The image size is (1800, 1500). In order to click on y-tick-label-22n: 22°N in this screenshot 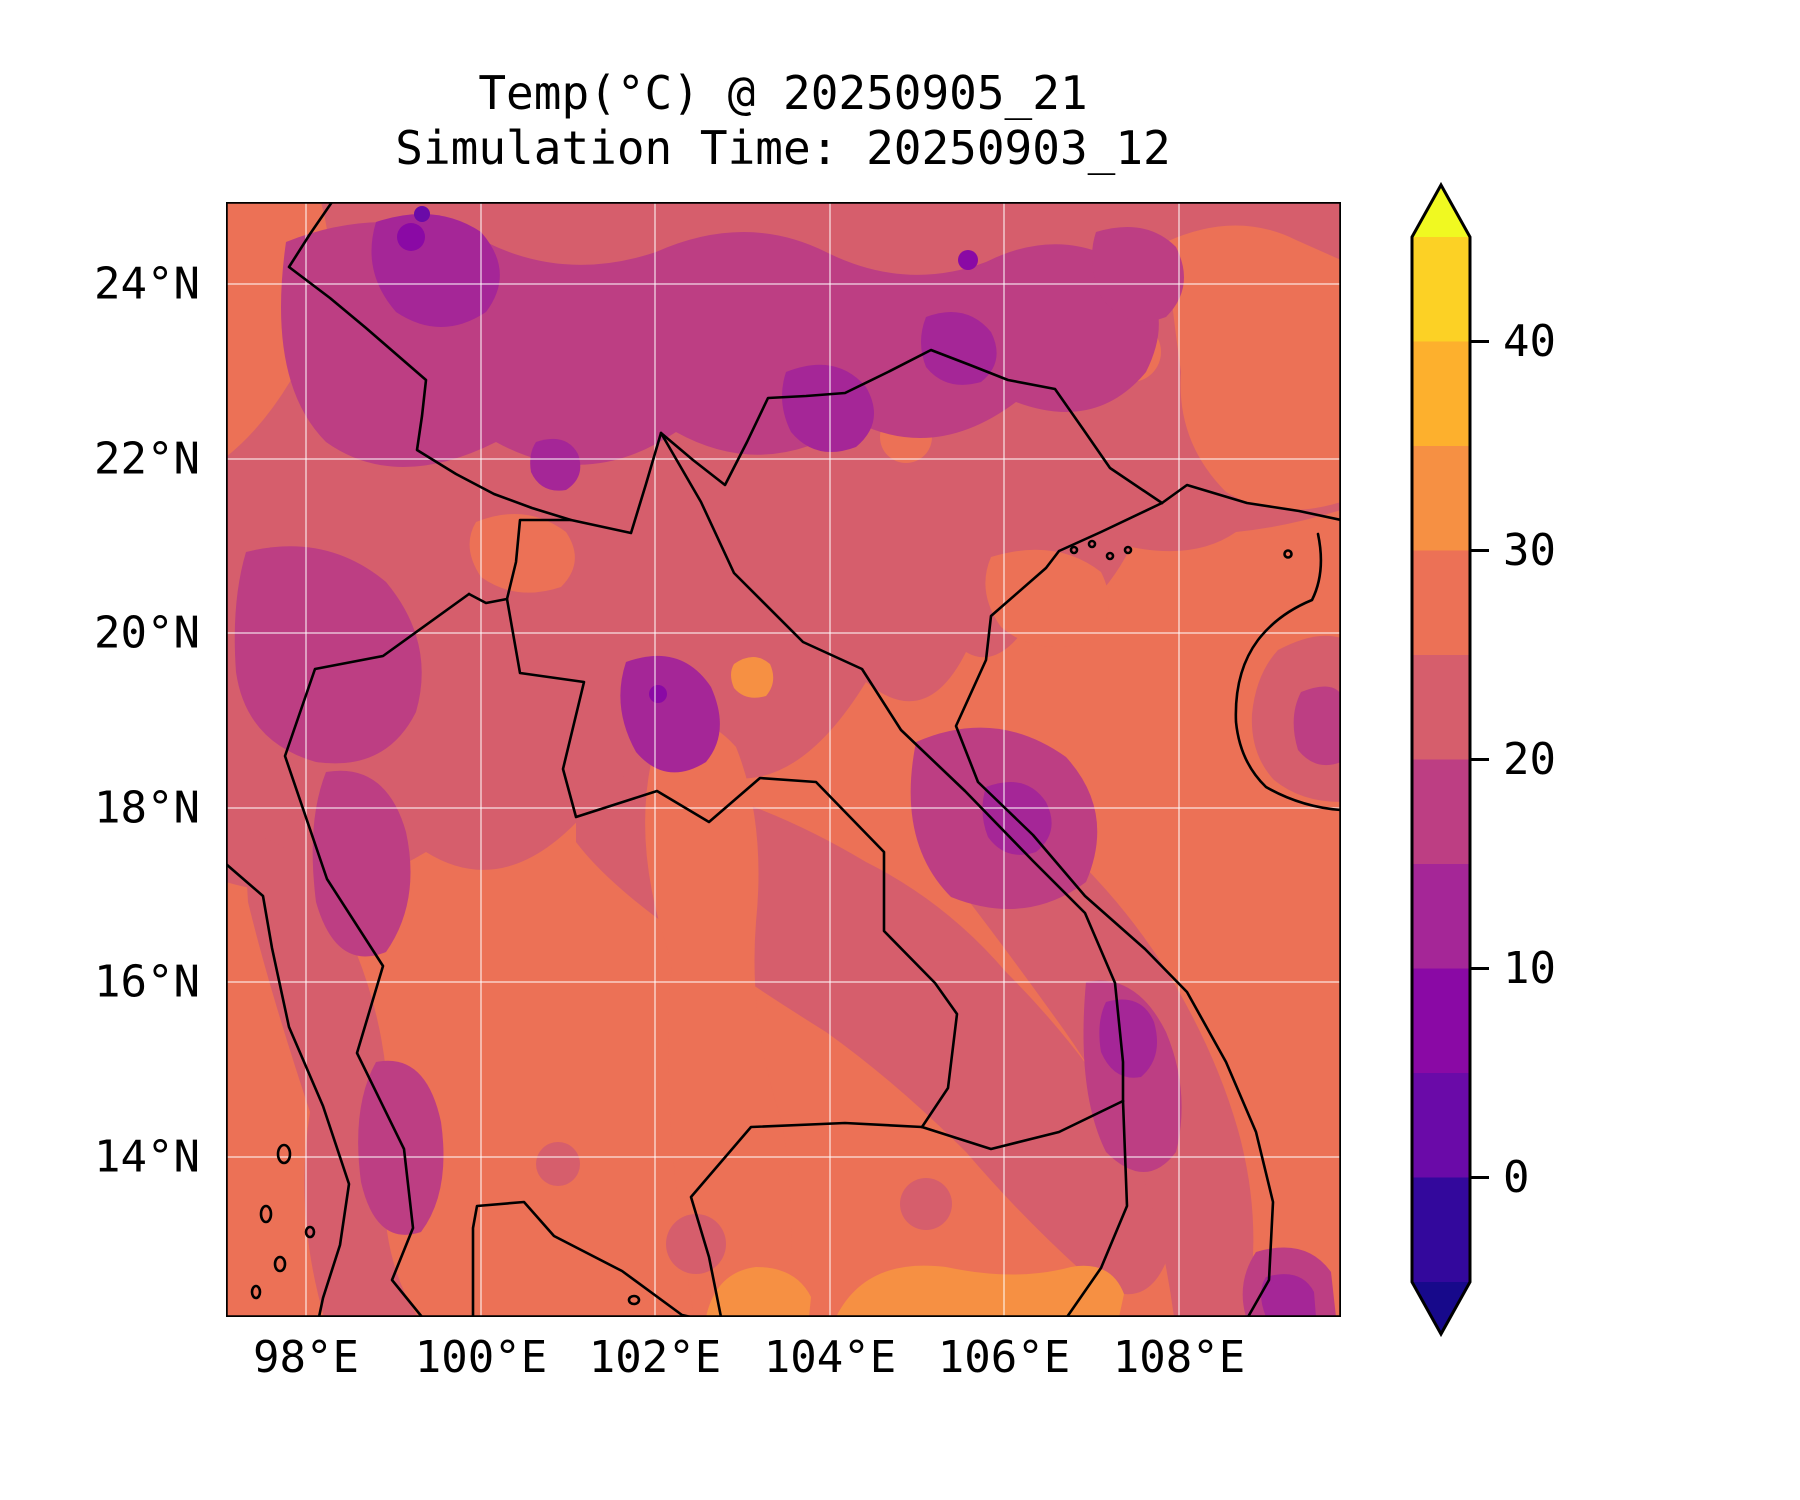, I will do `click(147, 459)`.